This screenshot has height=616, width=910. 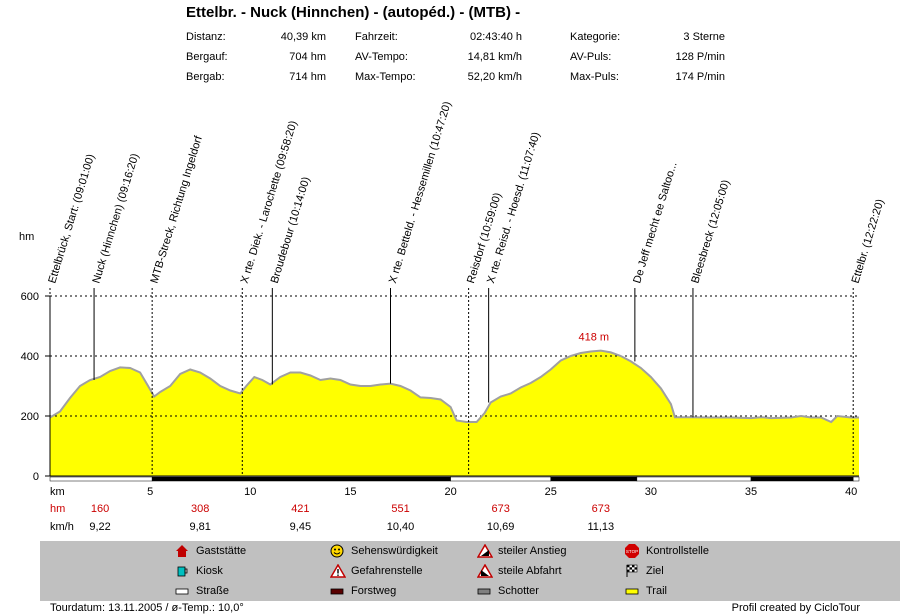 I want to click on stat-label: Kategorie:, so click(x=595, y=37).